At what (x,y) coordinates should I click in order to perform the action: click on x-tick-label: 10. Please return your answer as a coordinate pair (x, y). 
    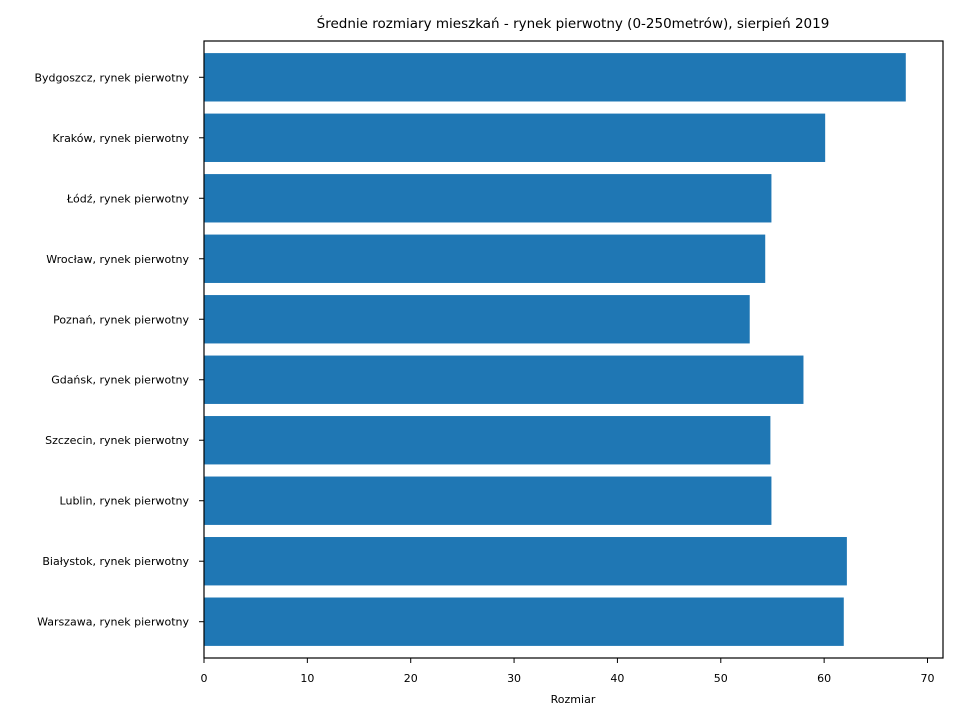
    Looking at the image, I should click on (307, 678).